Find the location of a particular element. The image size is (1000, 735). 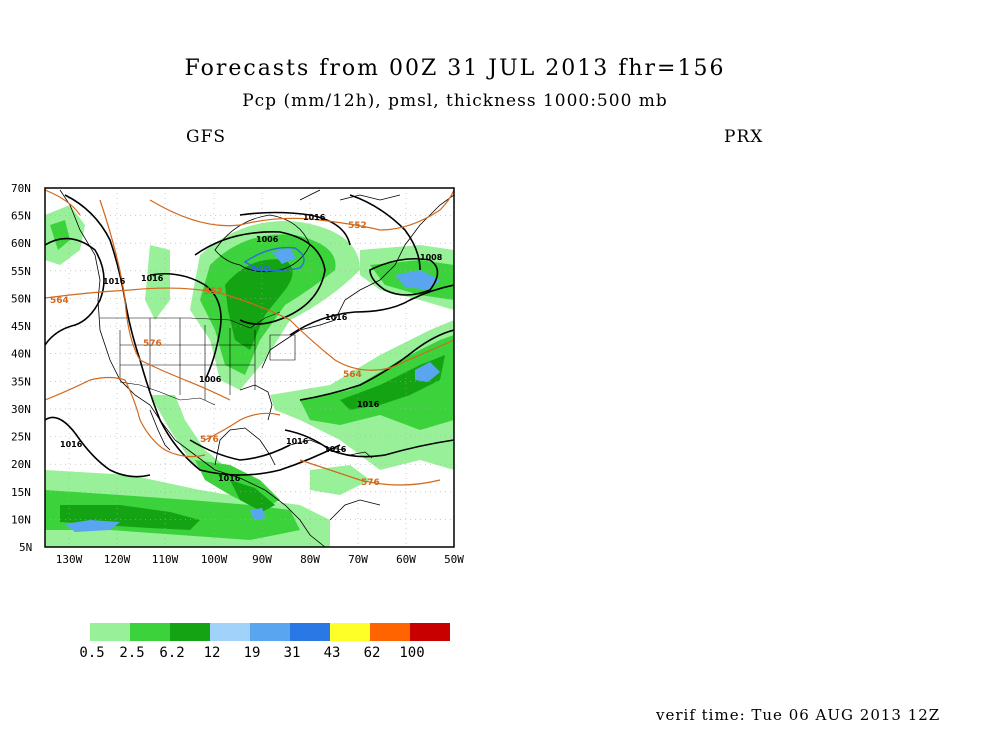

precip-legend: 0.5 2.5 6.2 12 19 31 43 62 100 is located at coordinates (264, 642).